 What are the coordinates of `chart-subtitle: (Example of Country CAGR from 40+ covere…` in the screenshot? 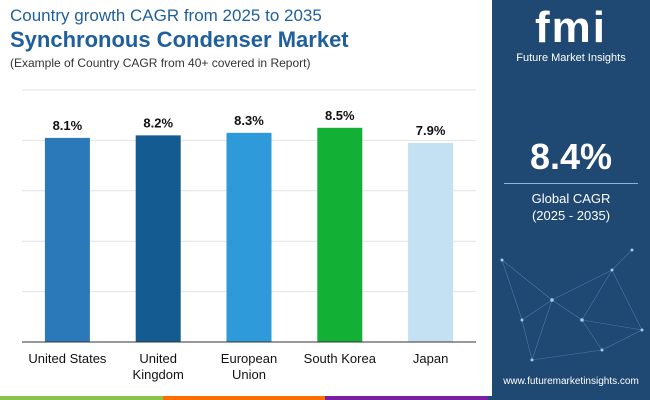 It's located at (160, 63).